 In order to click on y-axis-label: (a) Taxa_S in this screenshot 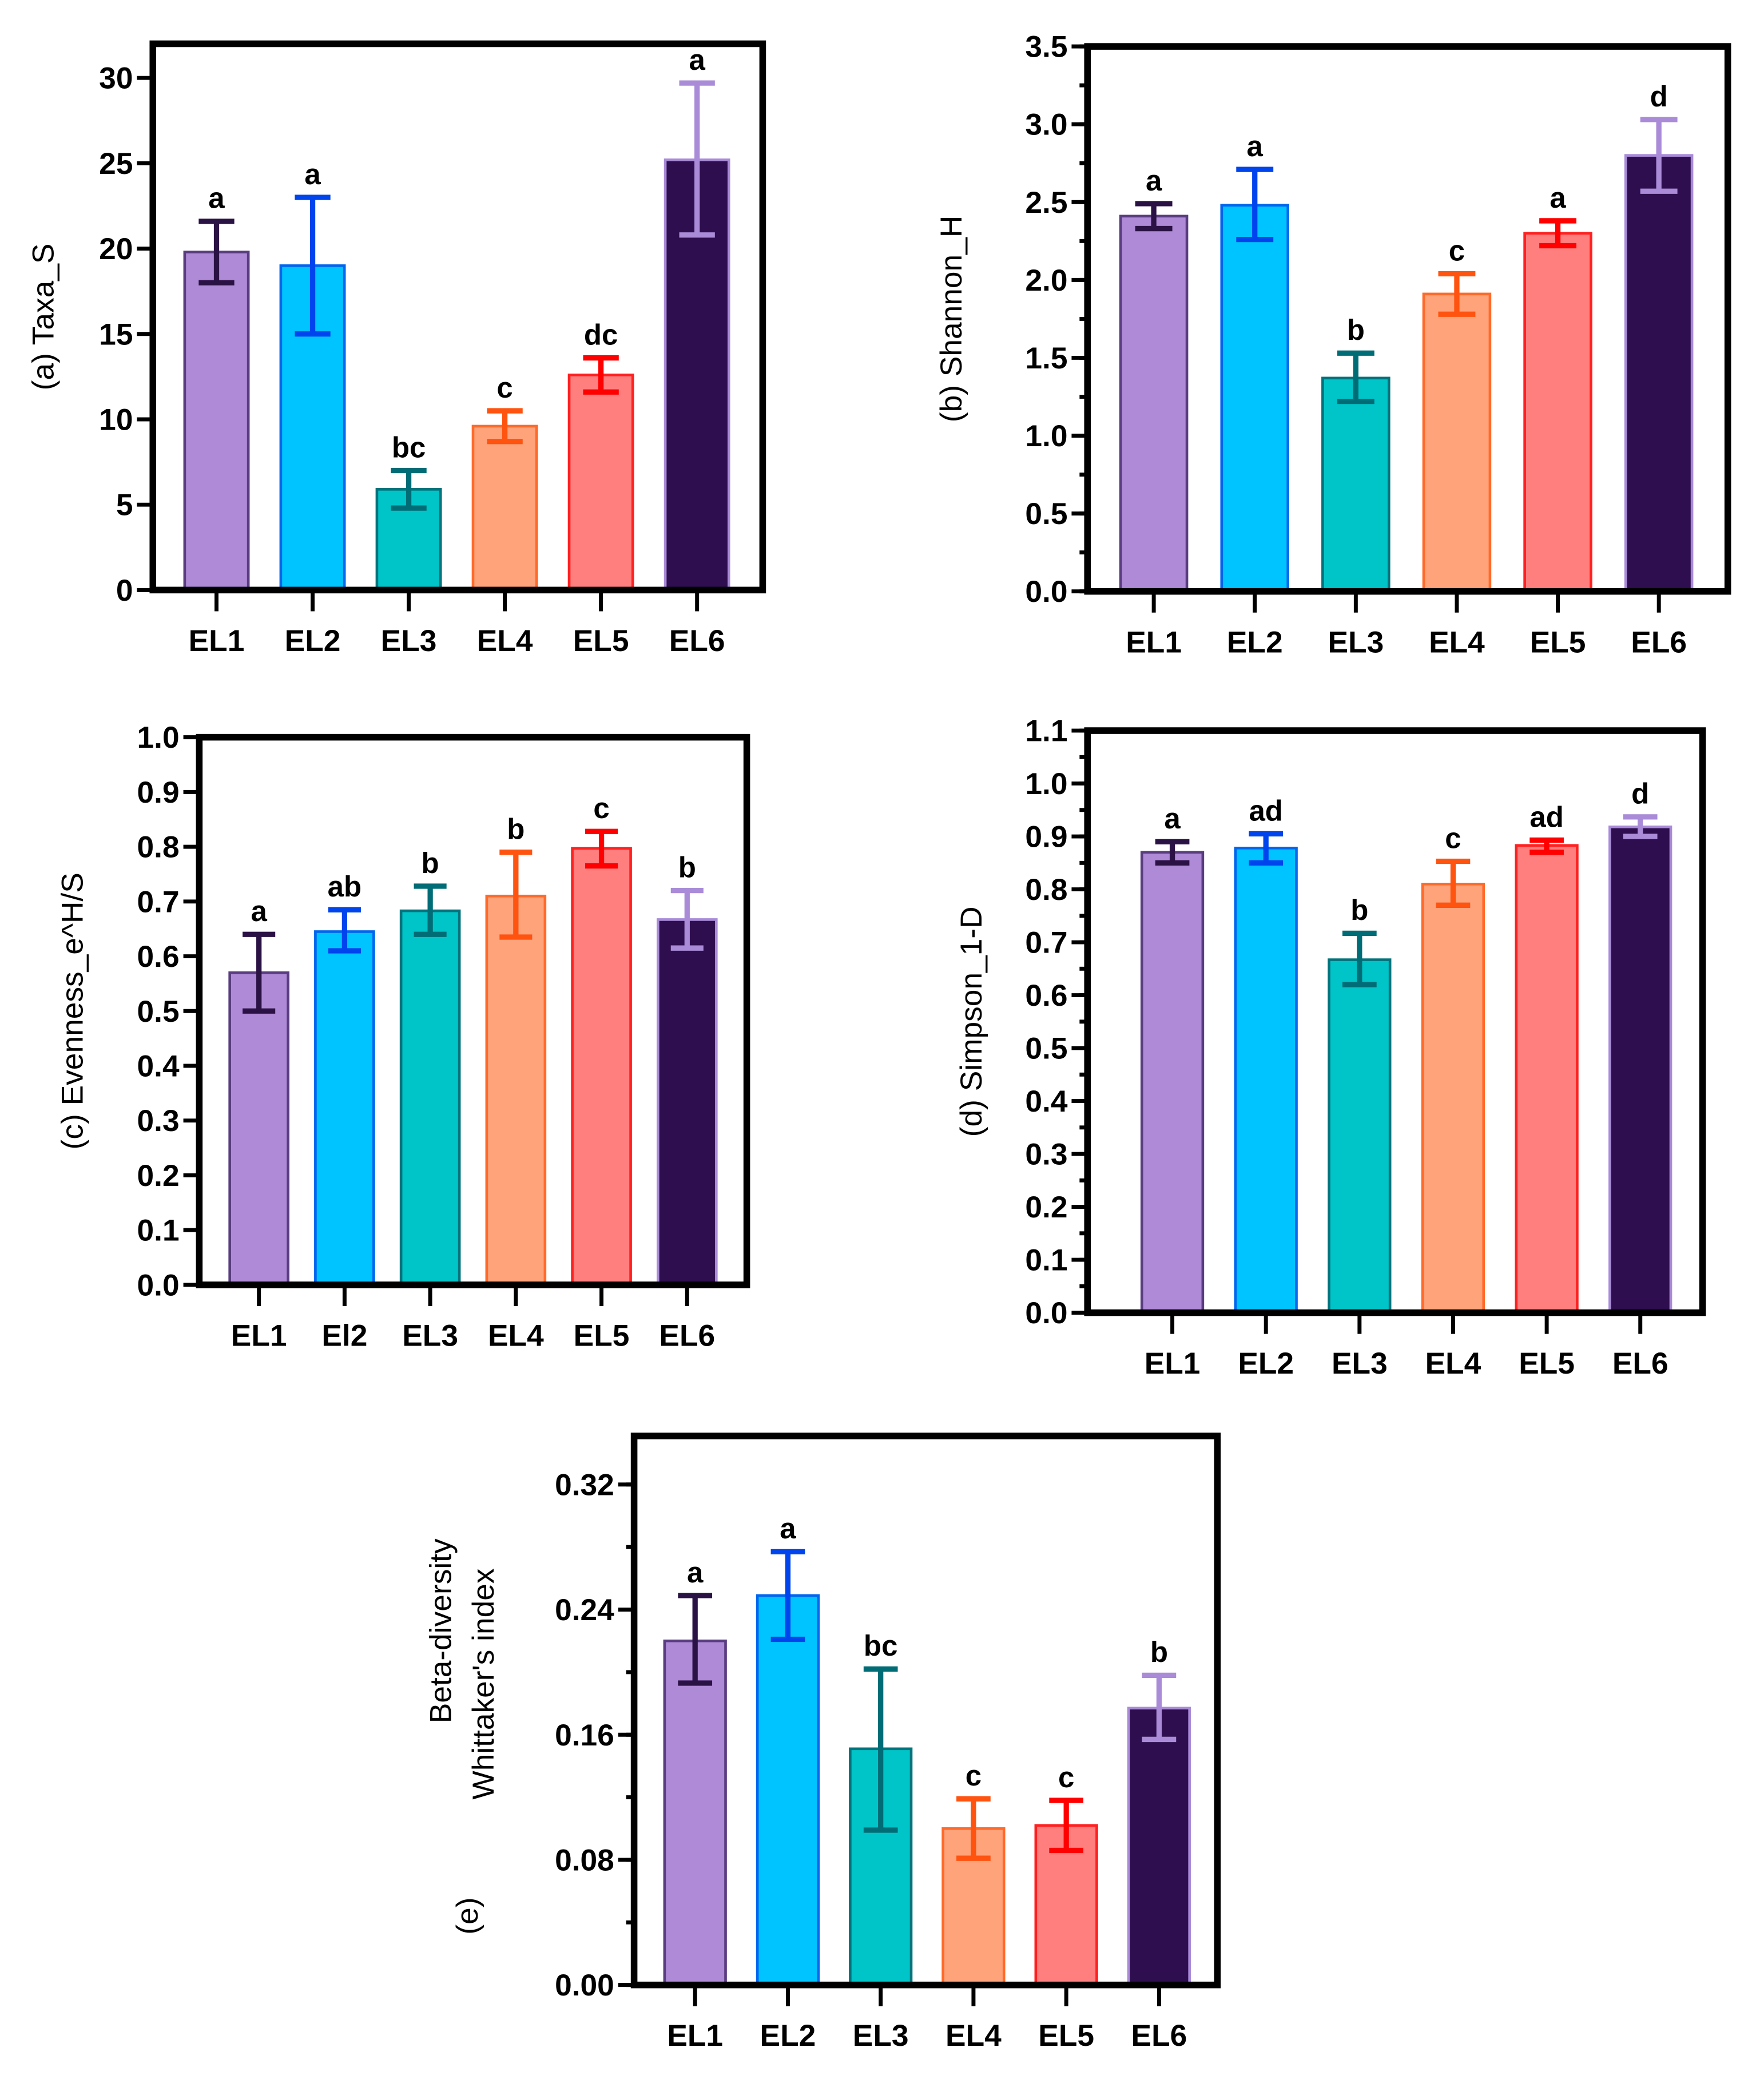, I will do `click(43, 317)`.